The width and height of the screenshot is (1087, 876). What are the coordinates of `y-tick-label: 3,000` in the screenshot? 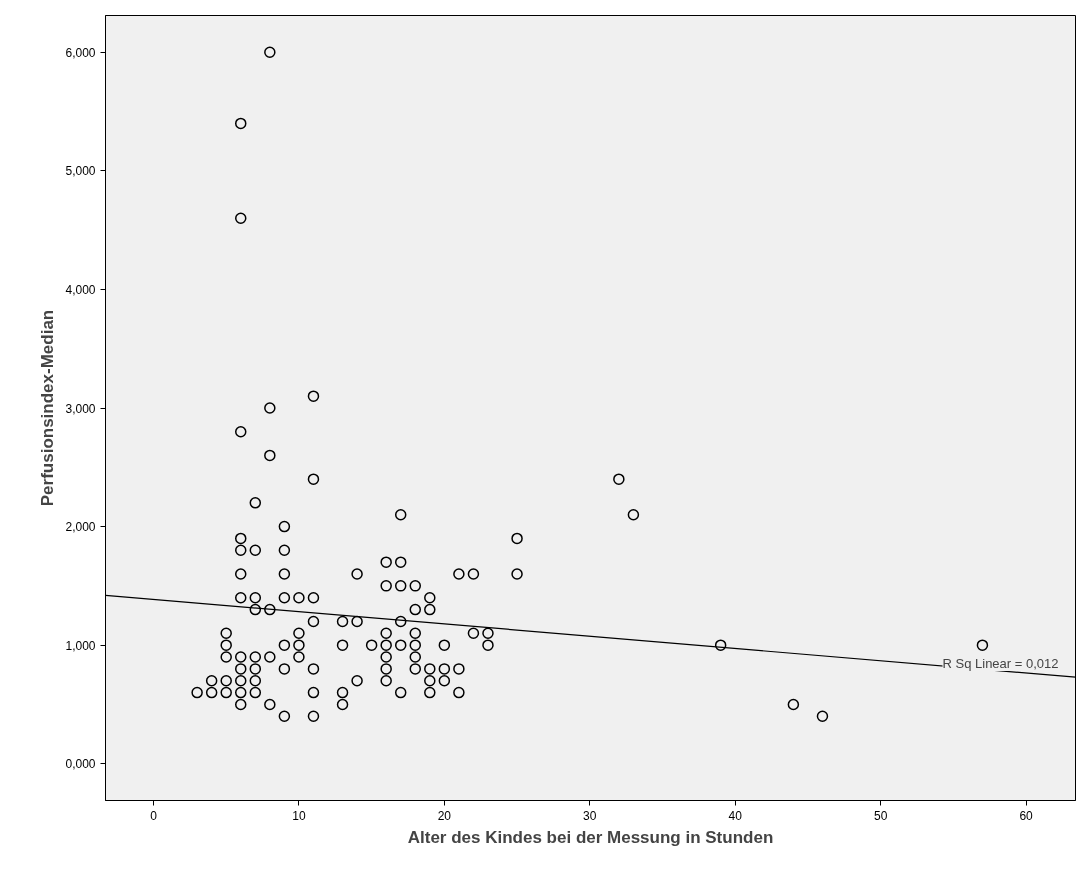 It's located at (80, 408).